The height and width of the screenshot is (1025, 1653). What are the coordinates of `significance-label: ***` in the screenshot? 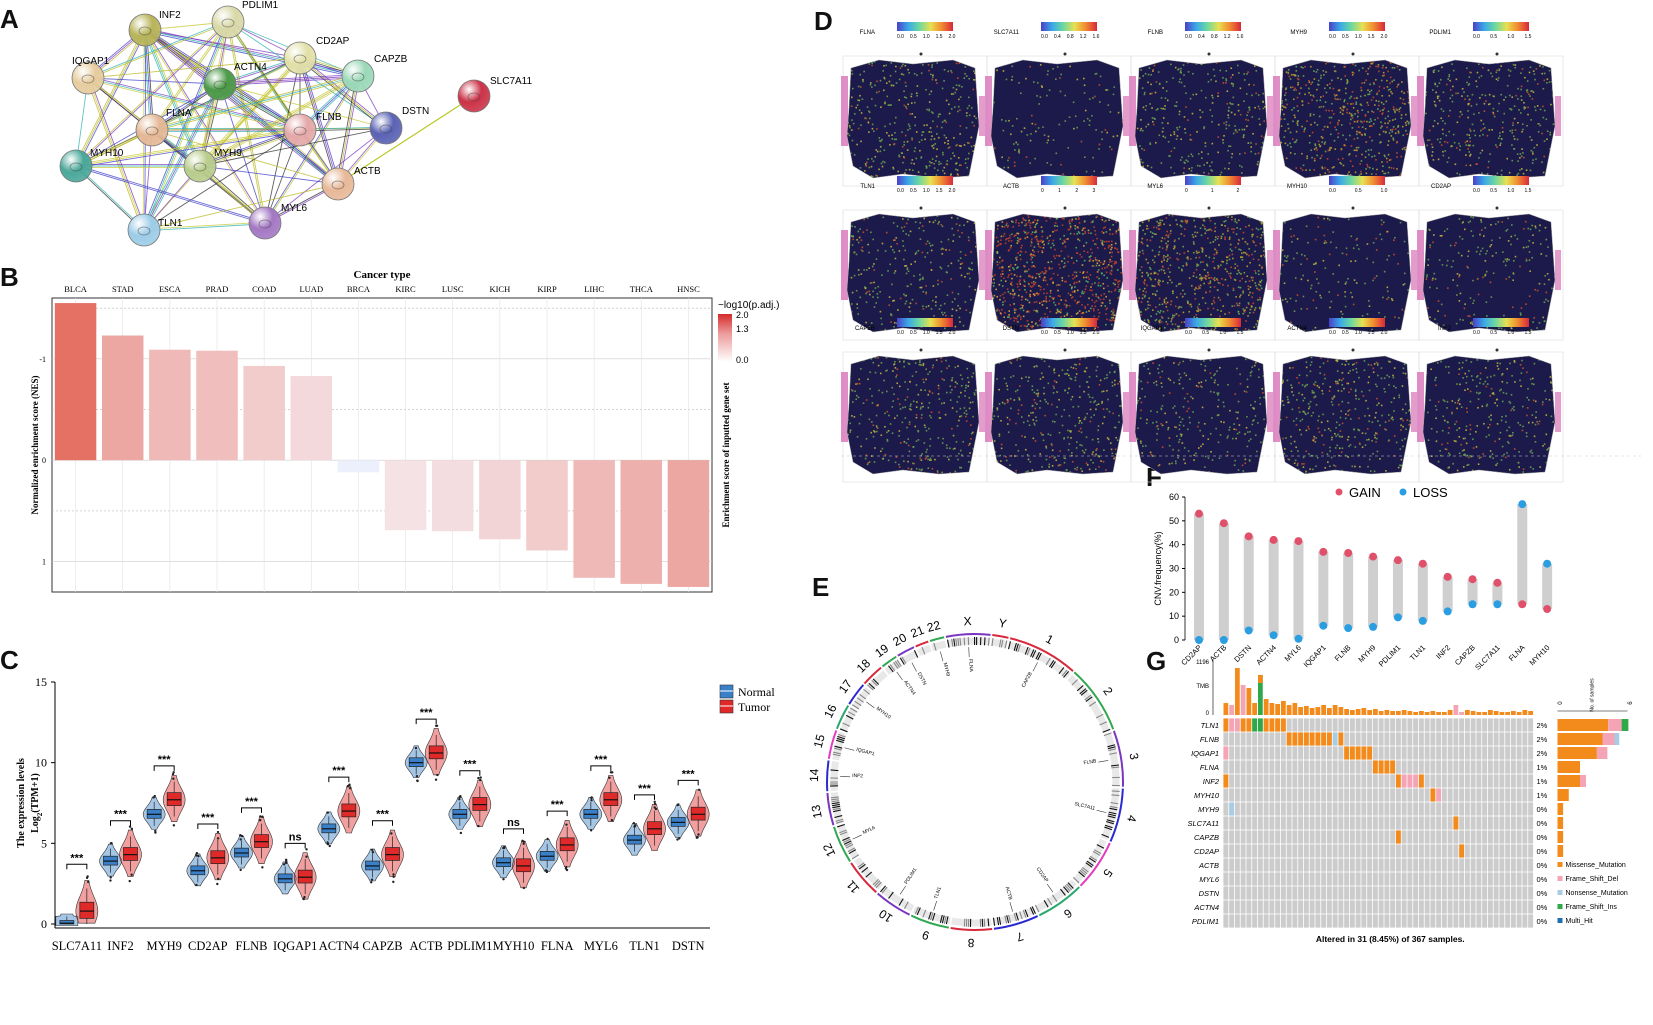 It's located at (121, 815).